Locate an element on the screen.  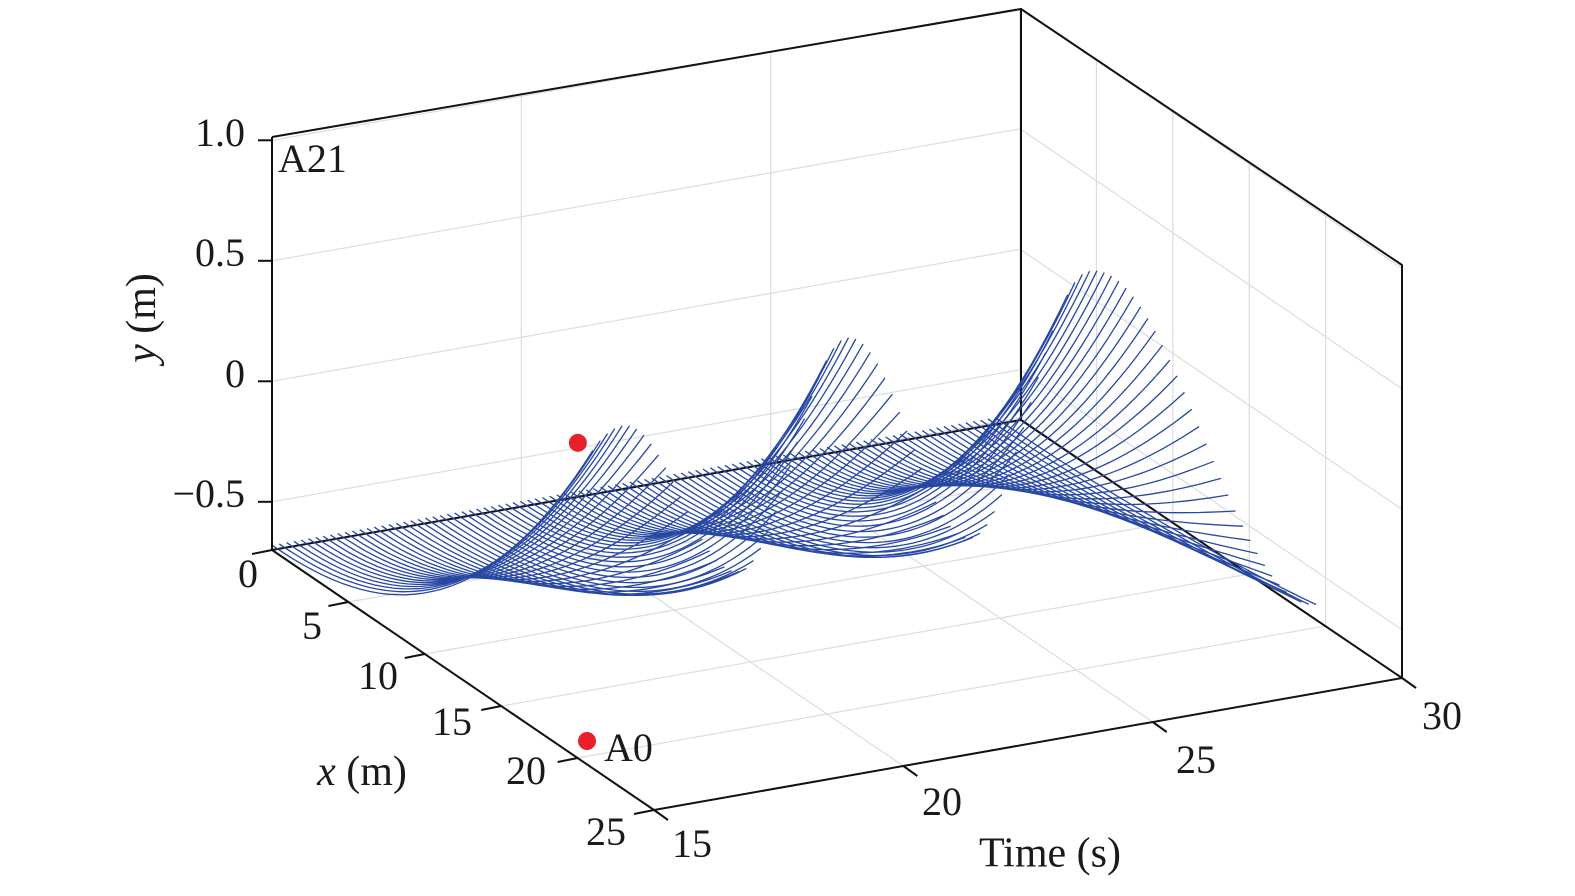
x-tick-label: 15 is located at coordinates (452, 721).